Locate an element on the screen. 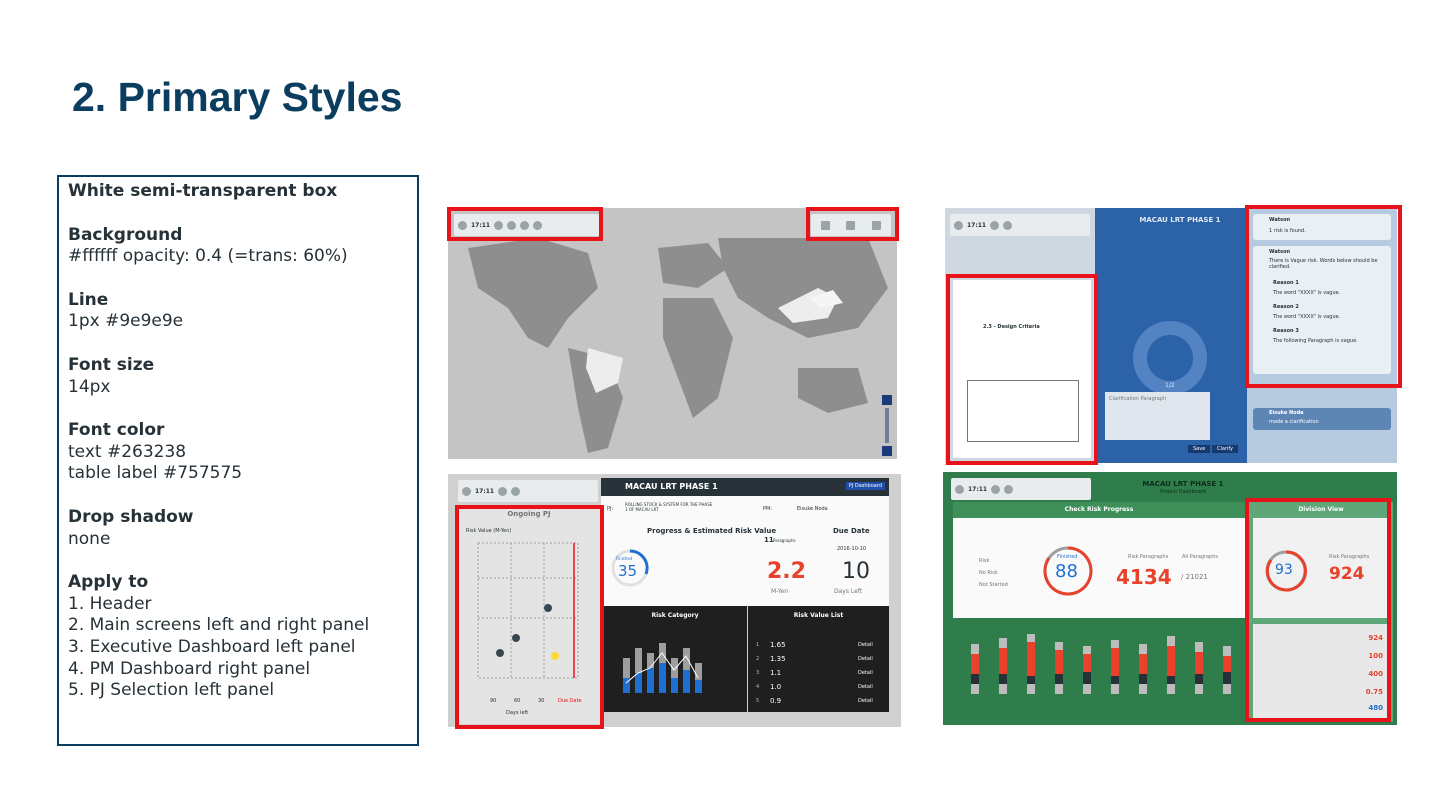 The height and width of the screenshot is (810, 1440). division-risk-value: 924 is located at coordinates (1347, 574).